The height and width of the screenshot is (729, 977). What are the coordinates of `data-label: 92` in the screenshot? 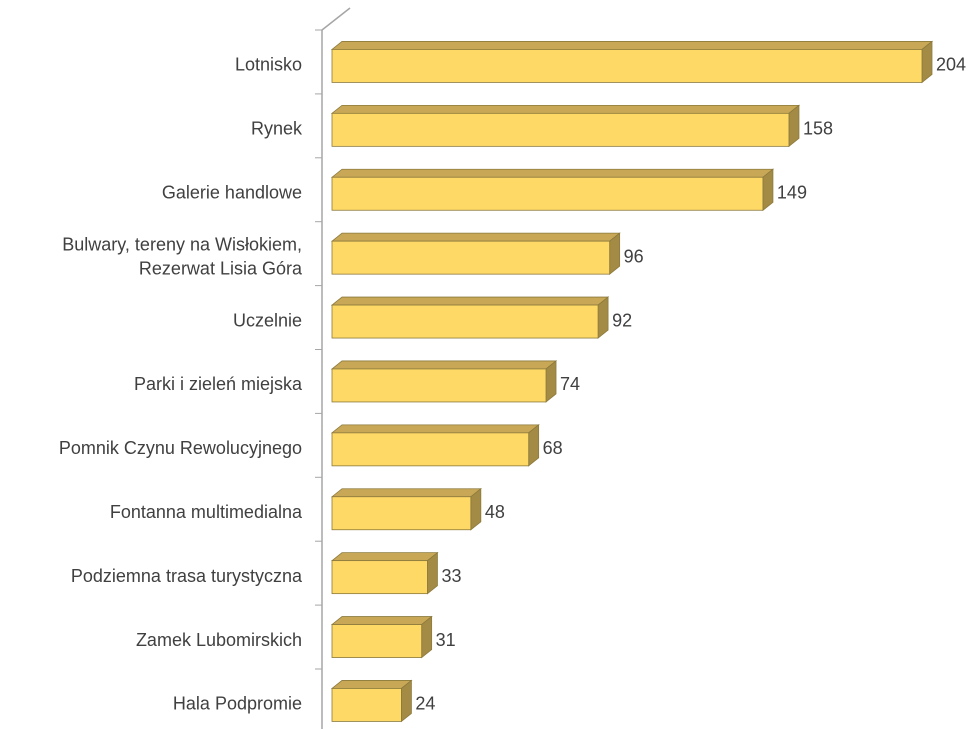 It's located at (622, 320).